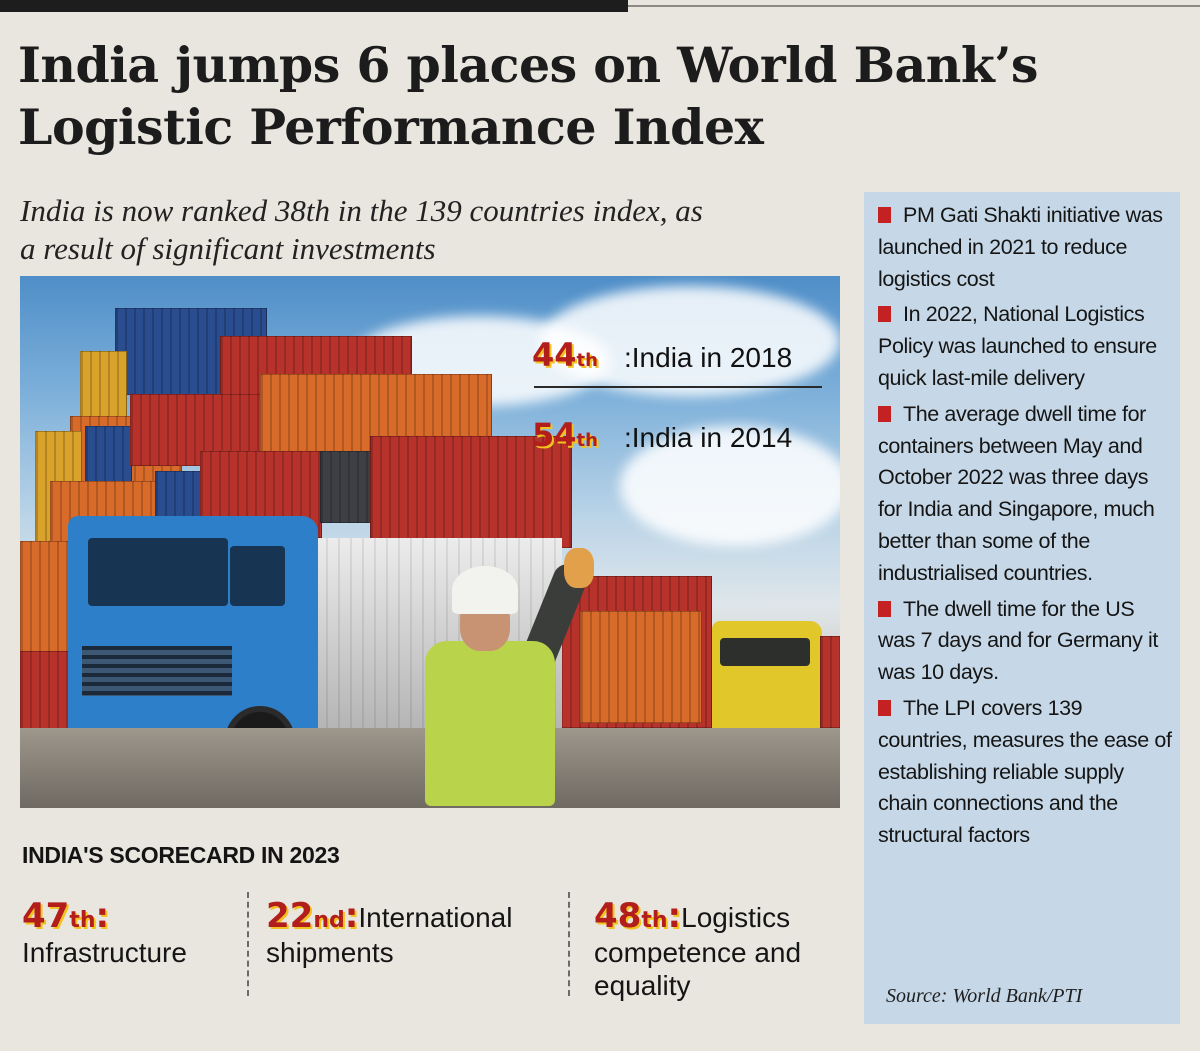 The image size is (1200, 1051). I want to click on rank-2018: 44th :India in 2018, so click(682, 358).